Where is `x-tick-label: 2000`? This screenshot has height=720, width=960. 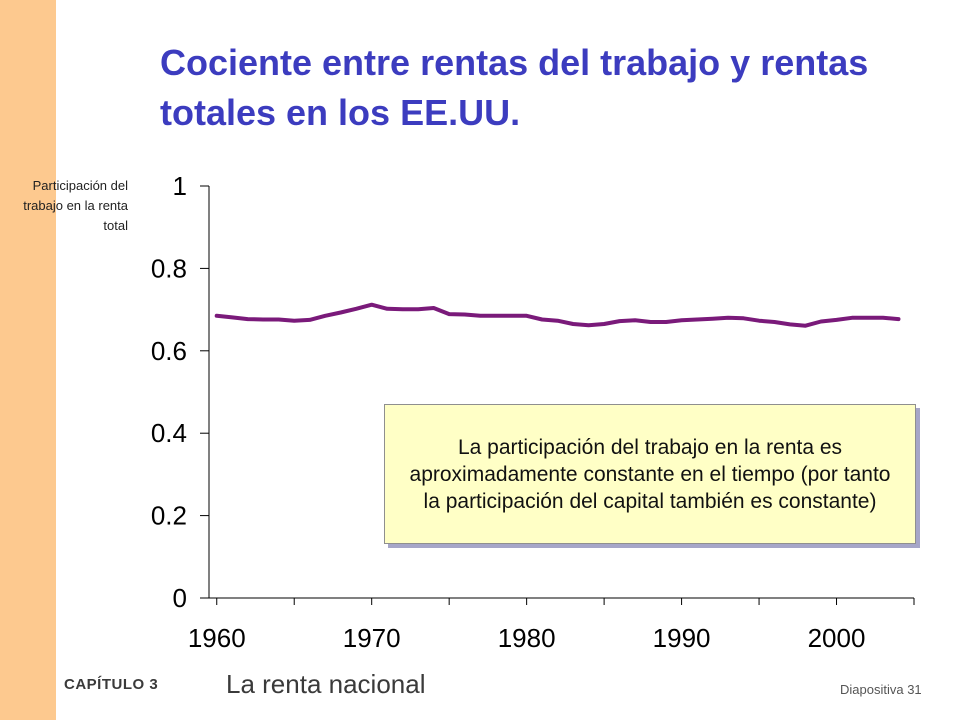 x-tick-label: 2000 is located at coordinates (837, 638).